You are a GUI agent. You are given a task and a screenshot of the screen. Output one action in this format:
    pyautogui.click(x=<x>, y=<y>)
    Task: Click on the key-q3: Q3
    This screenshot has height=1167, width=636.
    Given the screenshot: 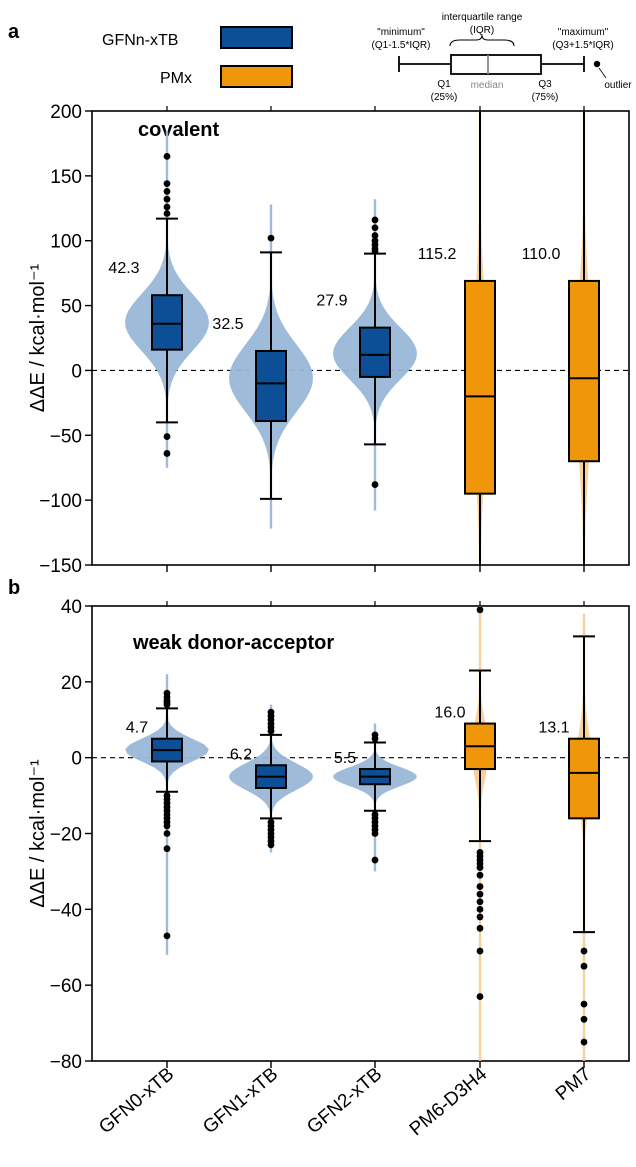 What is the action you would take?
    pyautogui.click(x=545, y=84)
    